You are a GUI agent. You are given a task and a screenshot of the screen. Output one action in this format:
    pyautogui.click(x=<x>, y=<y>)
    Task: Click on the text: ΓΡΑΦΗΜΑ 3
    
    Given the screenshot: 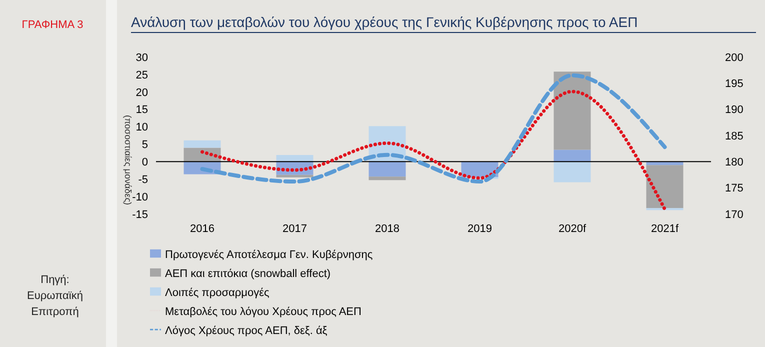 What is the action you would take?
    pyautogui.click(x=52, y=25)
    